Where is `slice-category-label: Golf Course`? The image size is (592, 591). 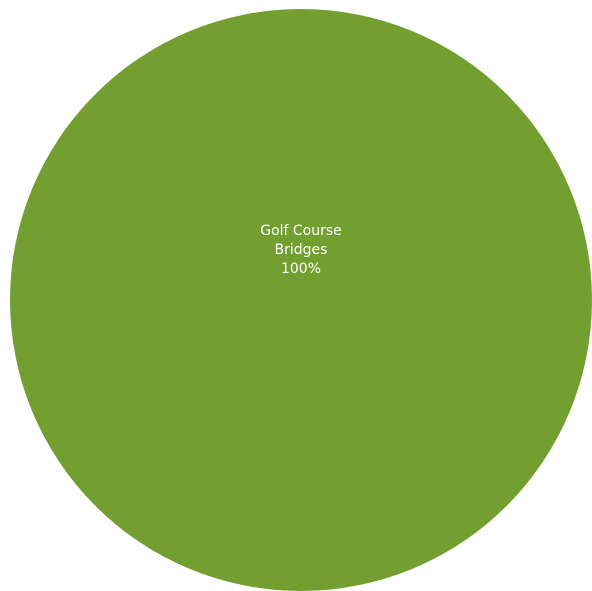 slice-category-label: Golf Course is located at coordinates (301, 231).